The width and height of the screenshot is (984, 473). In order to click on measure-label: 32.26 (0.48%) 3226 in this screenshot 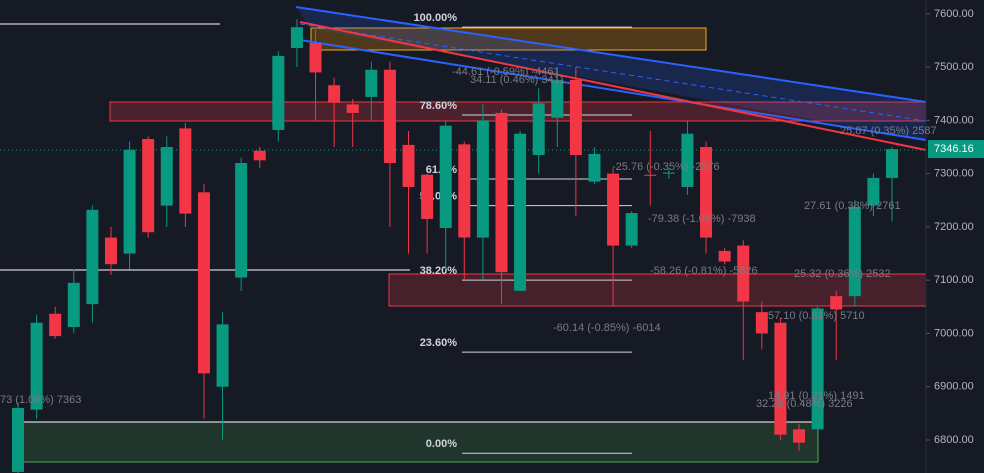, I will do `click(804, 404)`.